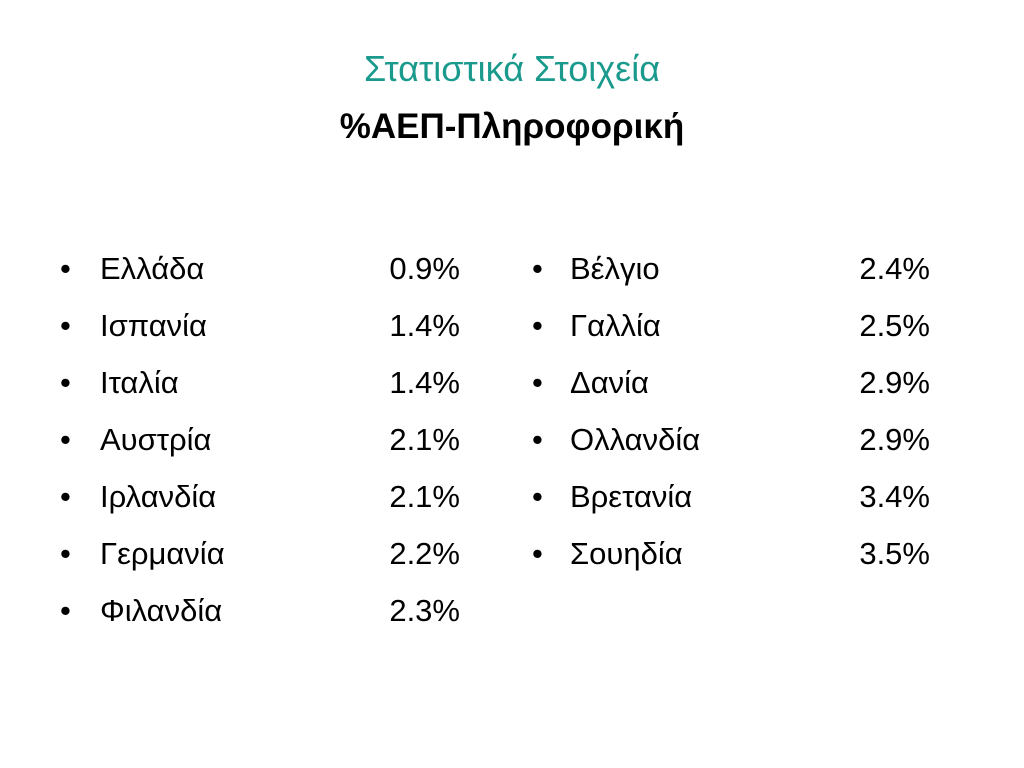 This screenshot has height=768, width=1024. I want to click on country-name: Ιρλανδία, so click(158, 496).